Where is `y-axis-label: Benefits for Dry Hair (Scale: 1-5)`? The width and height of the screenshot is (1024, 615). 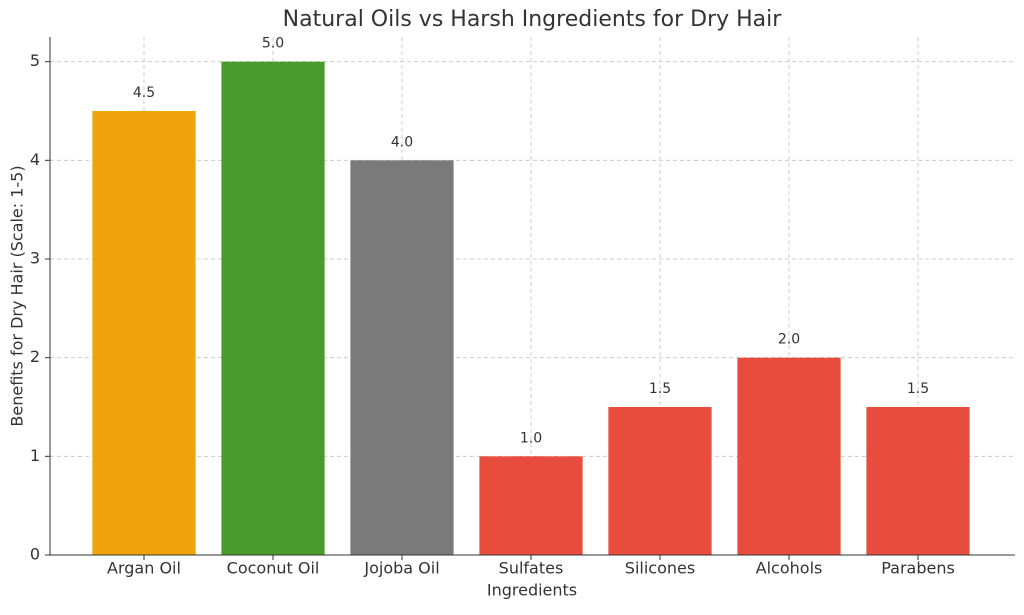 y-axis-label: Benefits for Dry Hair (Scale: 1-5) is located at coordinates (17, 295).